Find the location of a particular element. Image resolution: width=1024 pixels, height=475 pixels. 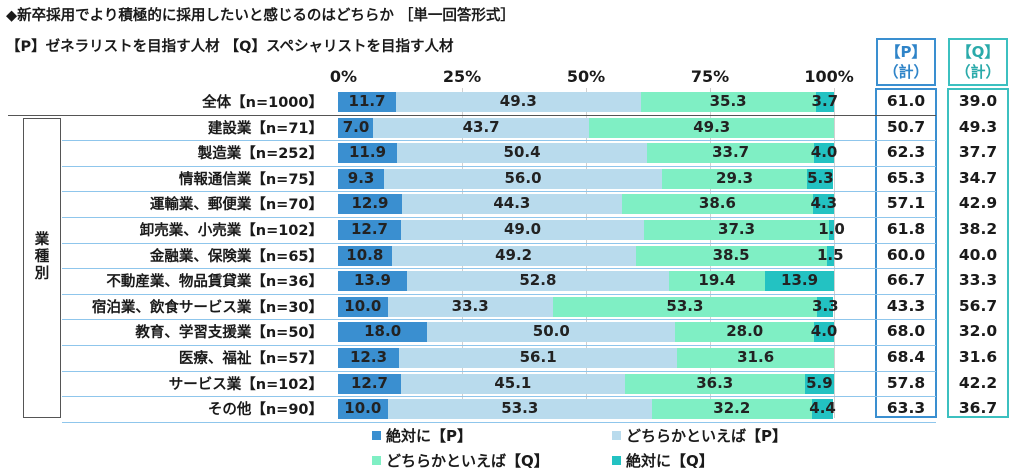

q-header-line1: 【Q】 is located at coordinates (978, 52).